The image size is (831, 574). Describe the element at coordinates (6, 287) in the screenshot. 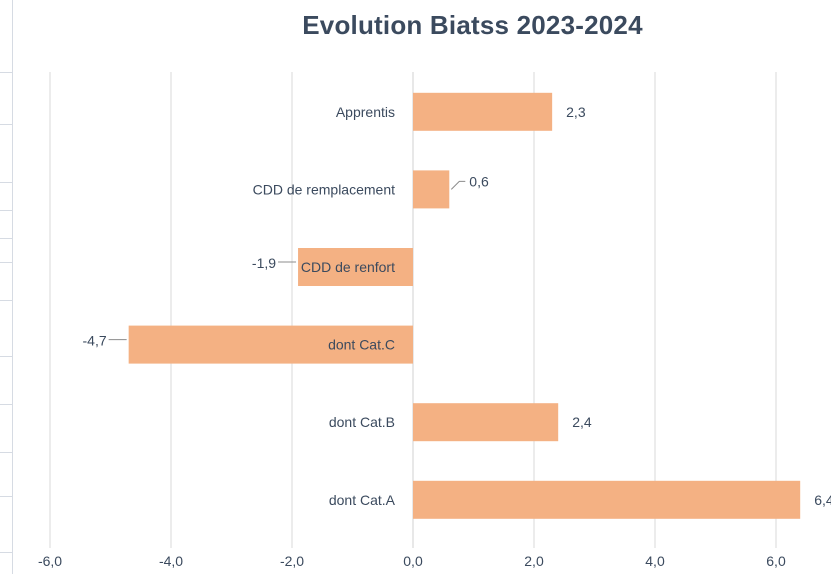

I see `sheet-left-border` at that location.